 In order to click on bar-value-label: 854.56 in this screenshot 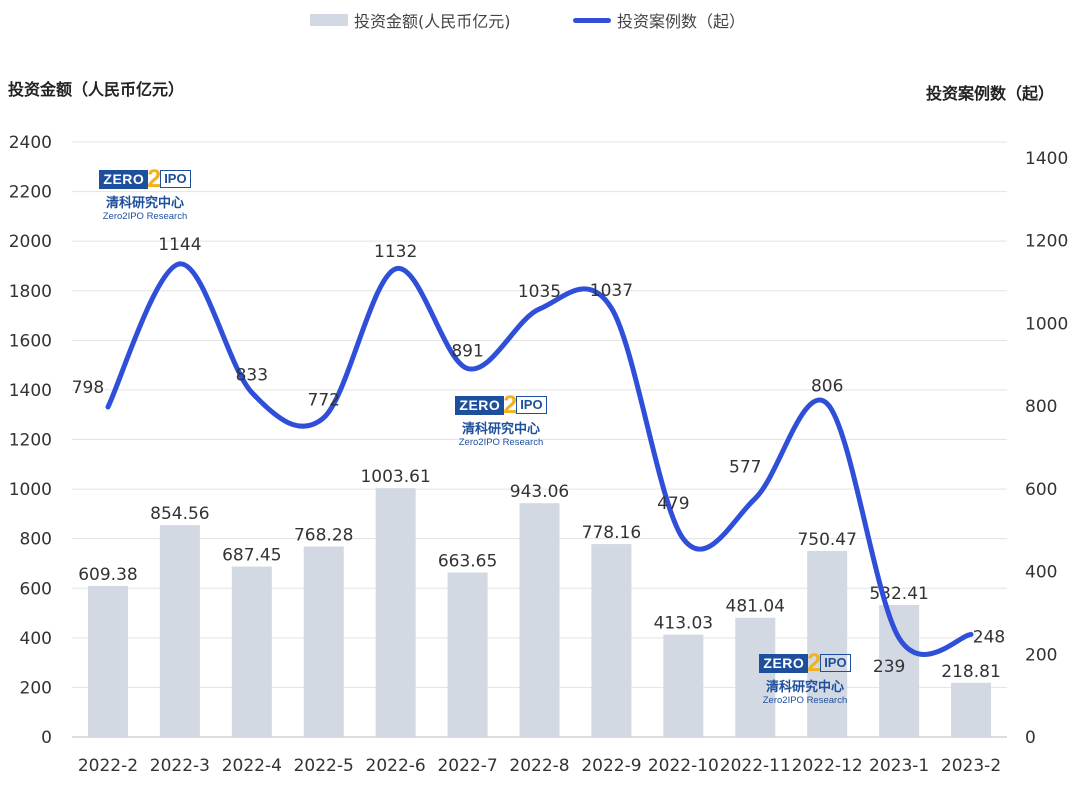, I will do `click(179, 514)`.